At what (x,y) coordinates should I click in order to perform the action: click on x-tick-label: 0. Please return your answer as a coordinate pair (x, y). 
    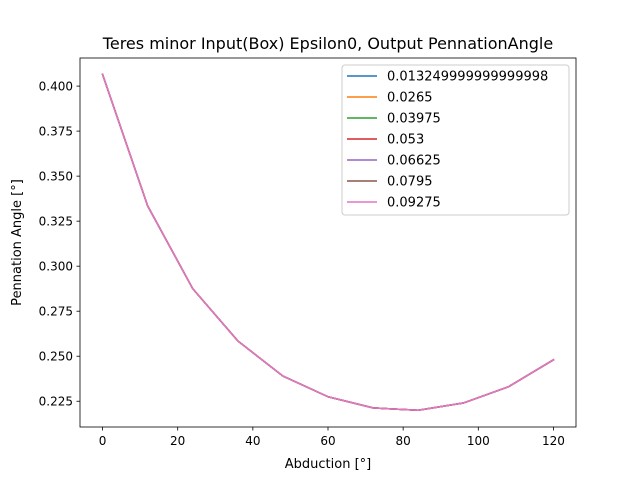
    Looking at the image, I should click on (103, 441).